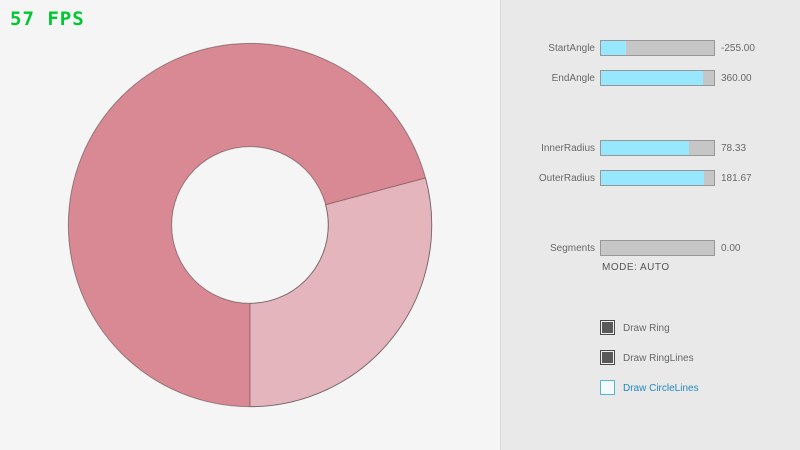  Describe the element at coordinates (341, 292) in the screenshot. I see `ring-single-region` at that location.